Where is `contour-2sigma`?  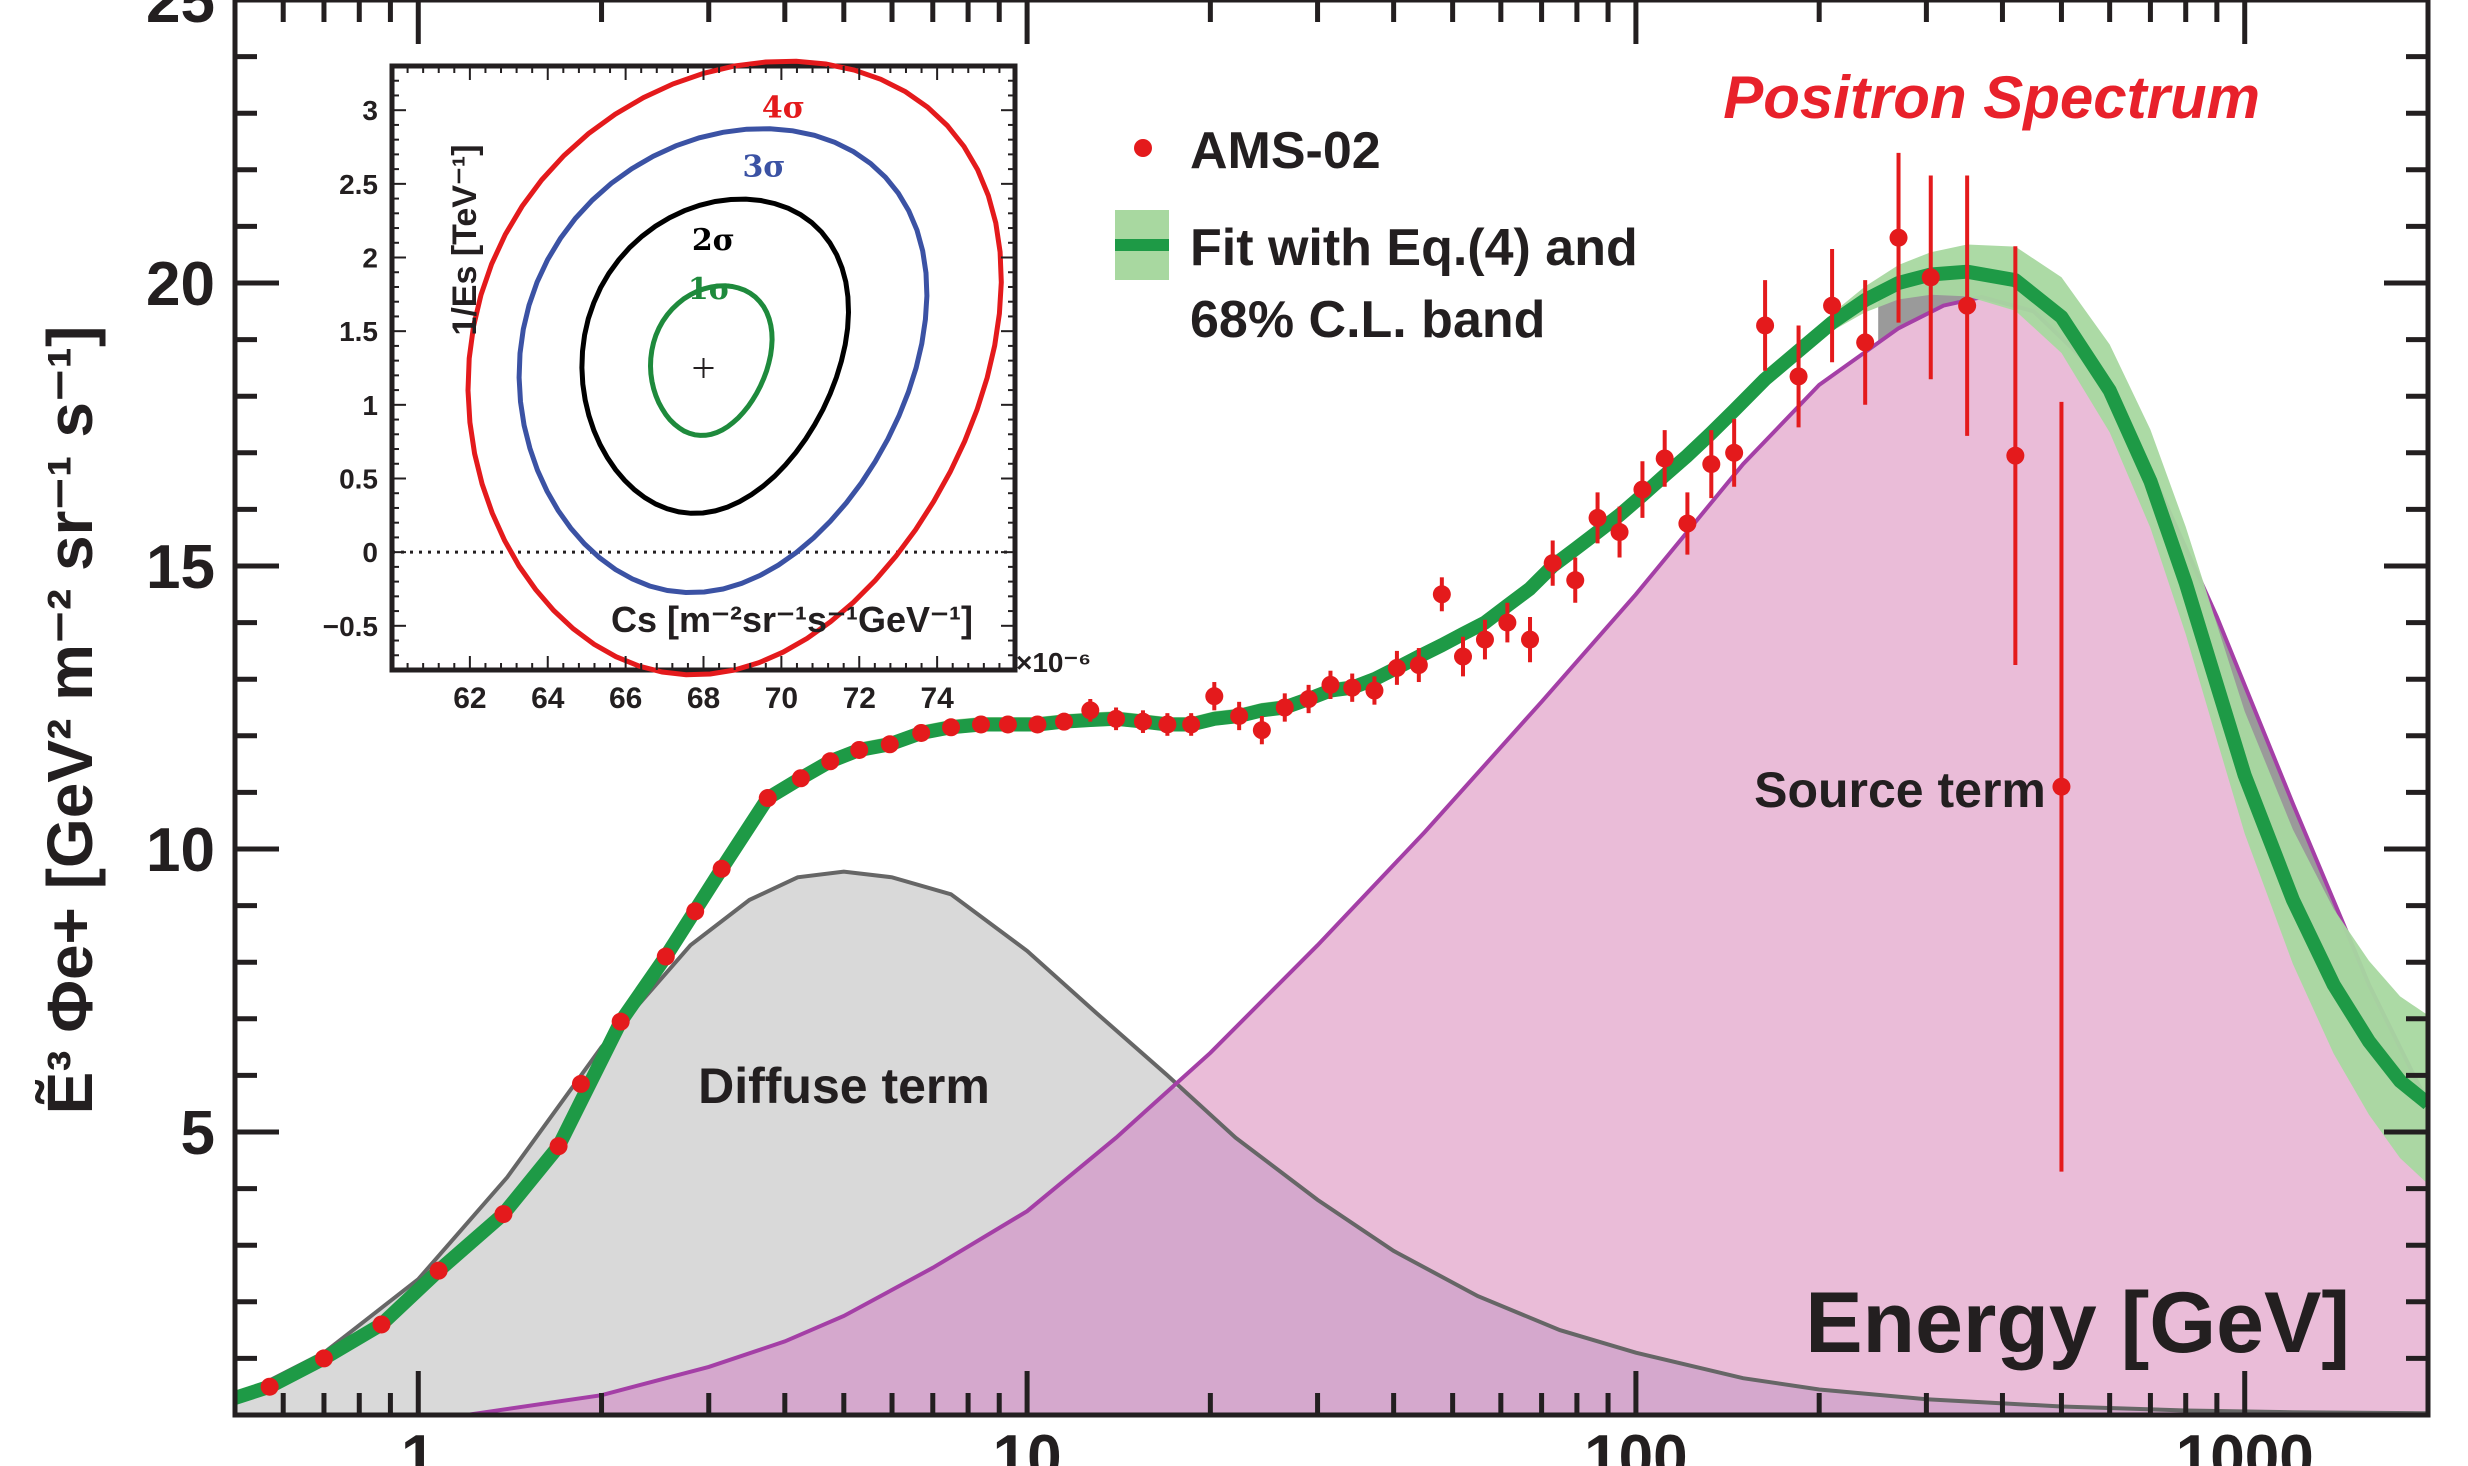 contour-2sigma is located at coordinates (715, 356).